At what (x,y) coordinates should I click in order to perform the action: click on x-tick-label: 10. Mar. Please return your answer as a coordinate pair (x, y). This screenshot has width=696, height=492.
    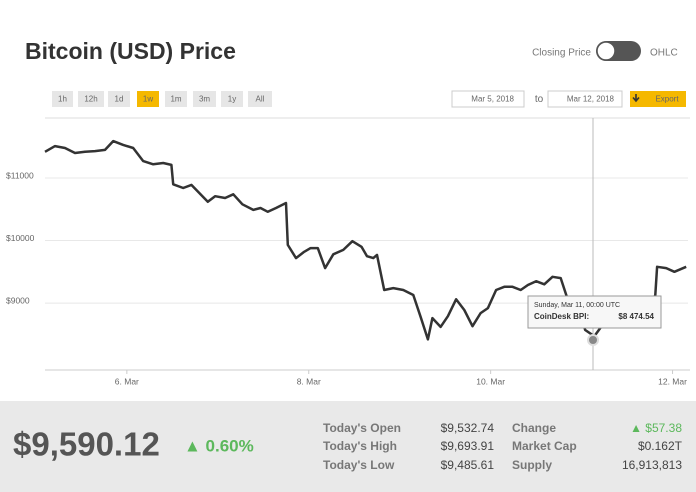
    Looking at the image, I should click on (490, 381).